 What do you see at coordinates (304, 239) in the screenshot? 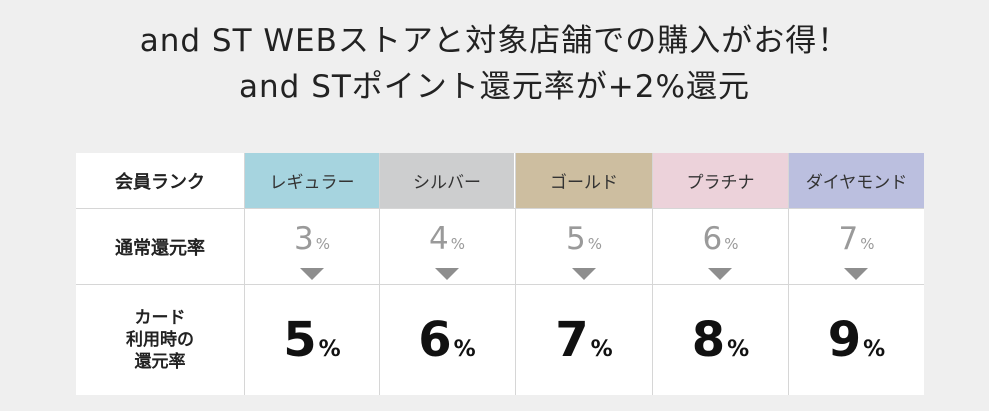
I see `normal-rate-number: 3` at bounding box center [304, 239].